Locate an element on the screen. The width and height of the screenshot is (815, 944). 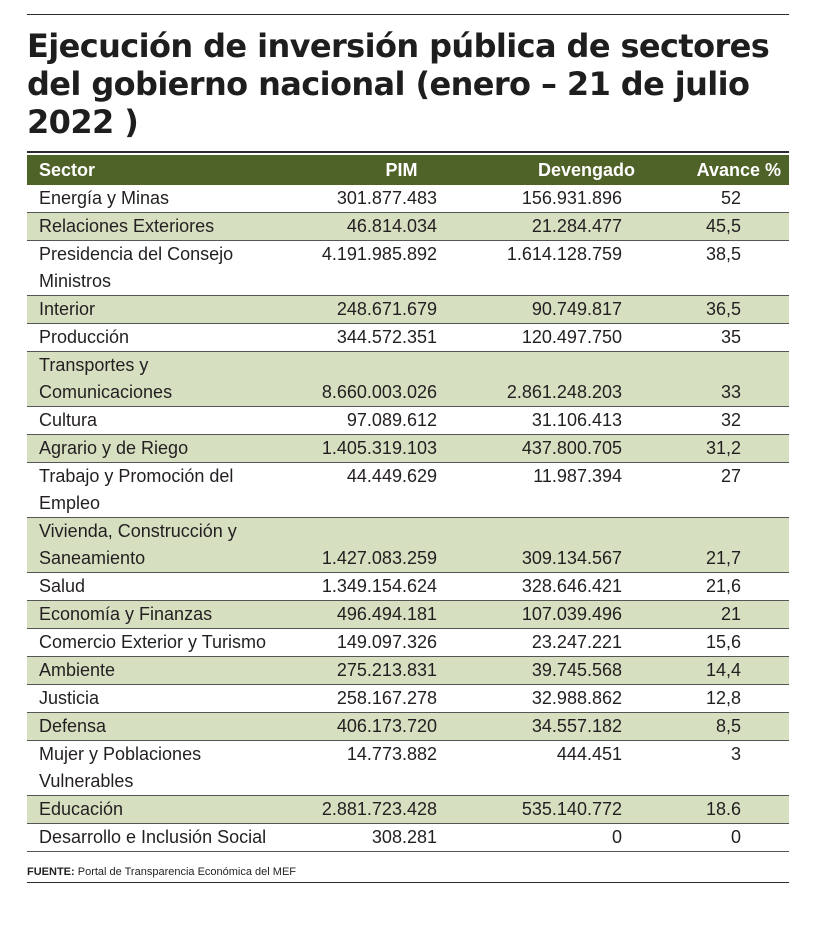
pim-cell: 406.173.720 is located at coordinates (384, 726).